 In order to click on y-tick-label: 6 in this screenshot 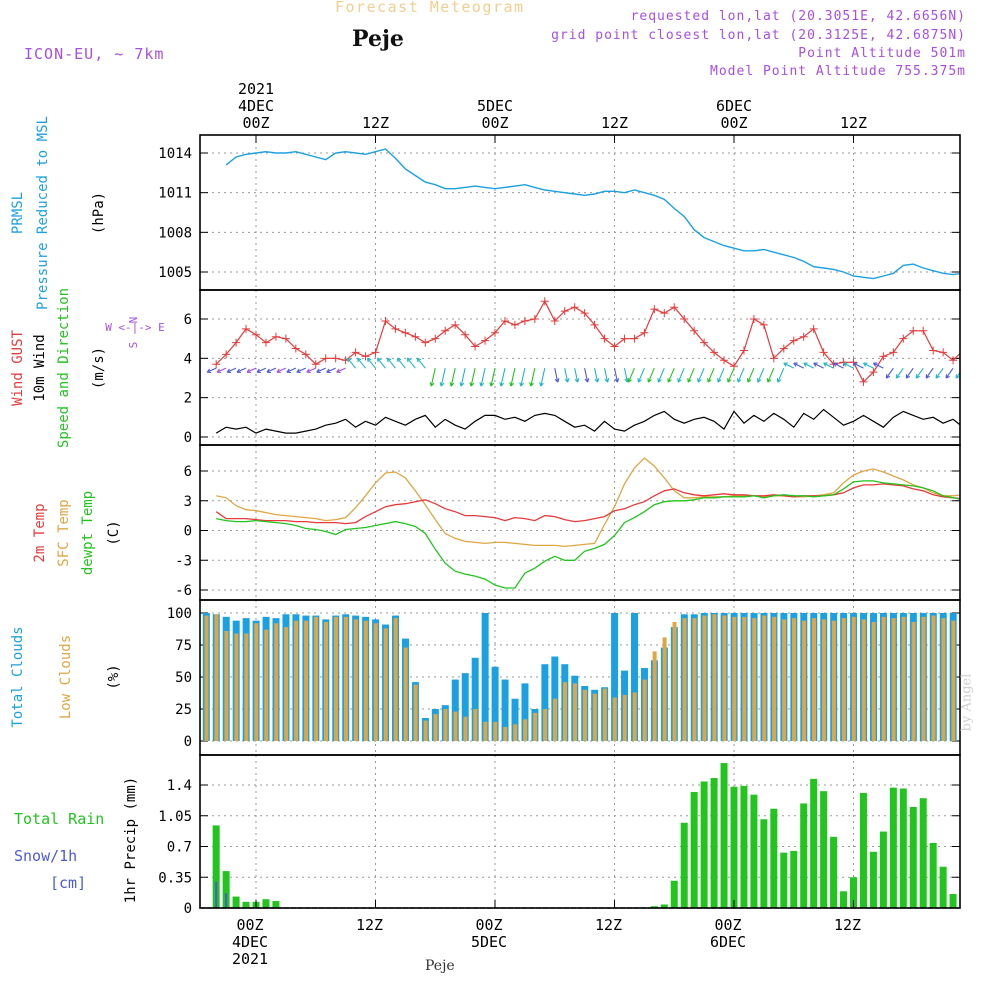, I will do `click(188, 320)`.